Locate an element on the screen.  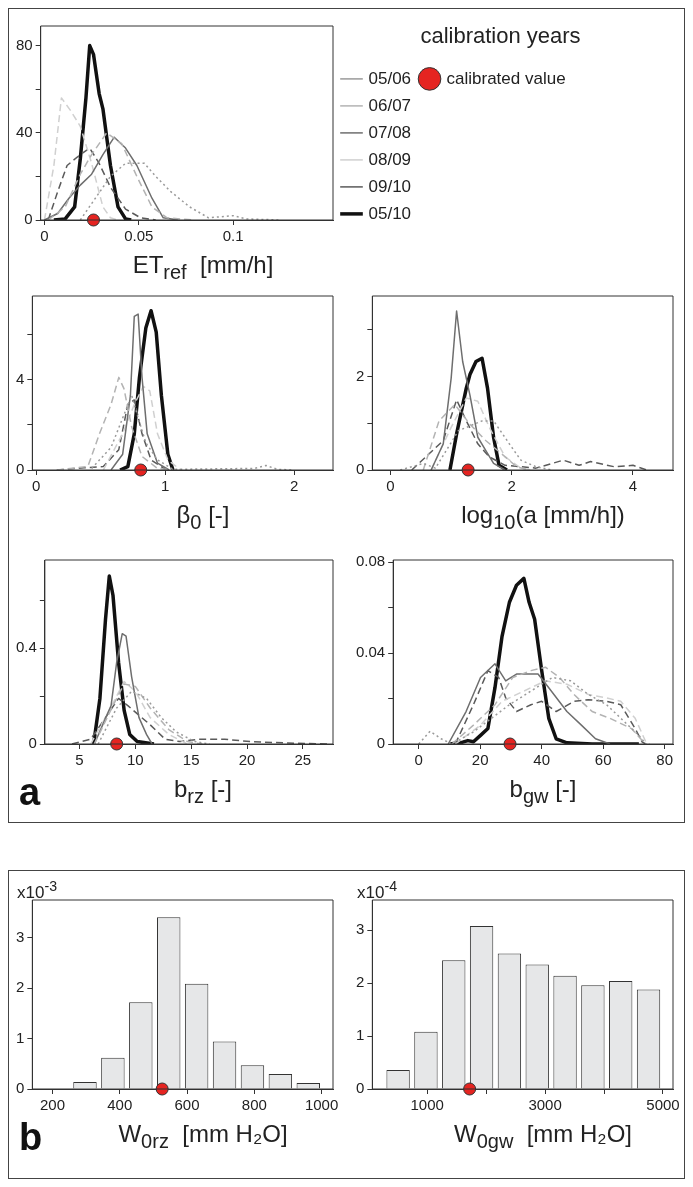
legend-label: 05/06 is located at coordinates (390, 78).